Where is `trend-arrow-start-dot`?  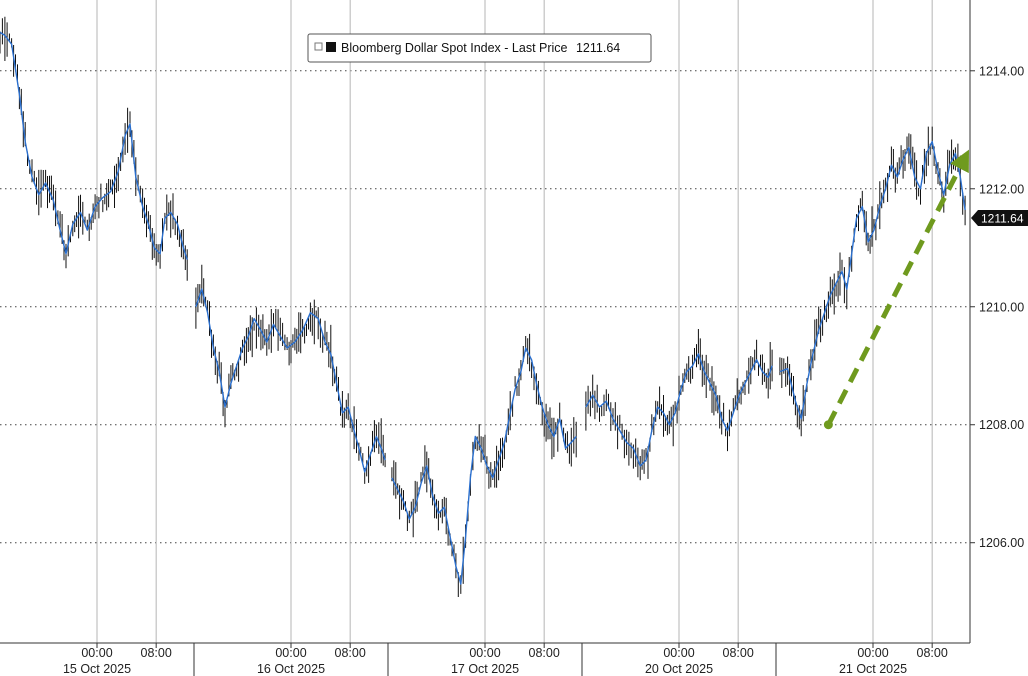
trend-arrow-start-dot is located at coordinates (828, 425).